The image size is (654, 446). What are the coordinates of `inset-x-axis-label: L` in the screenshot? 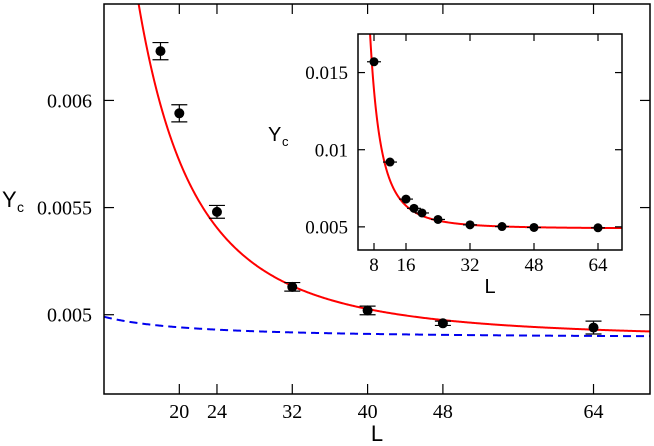 It's located at (489, 287).